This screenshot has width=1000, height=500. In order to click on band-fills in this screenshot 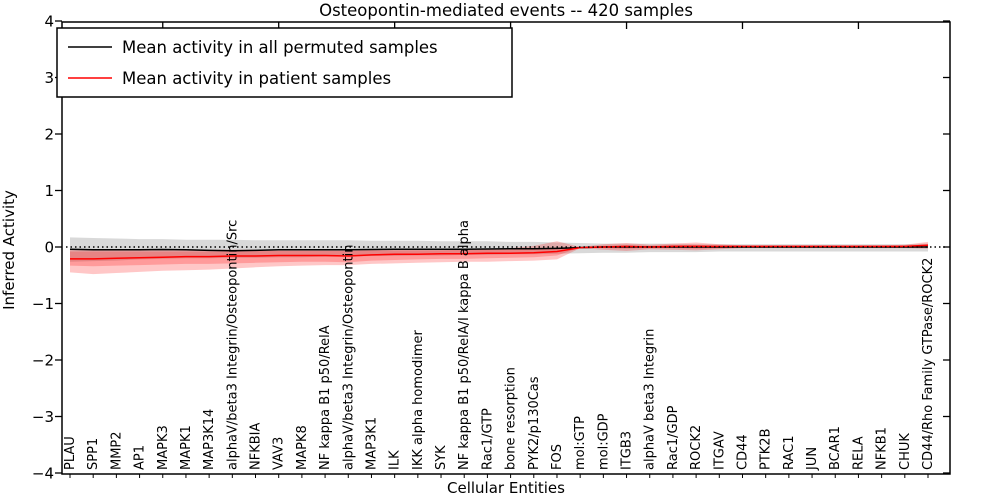, I will do `click(499, 256)`.